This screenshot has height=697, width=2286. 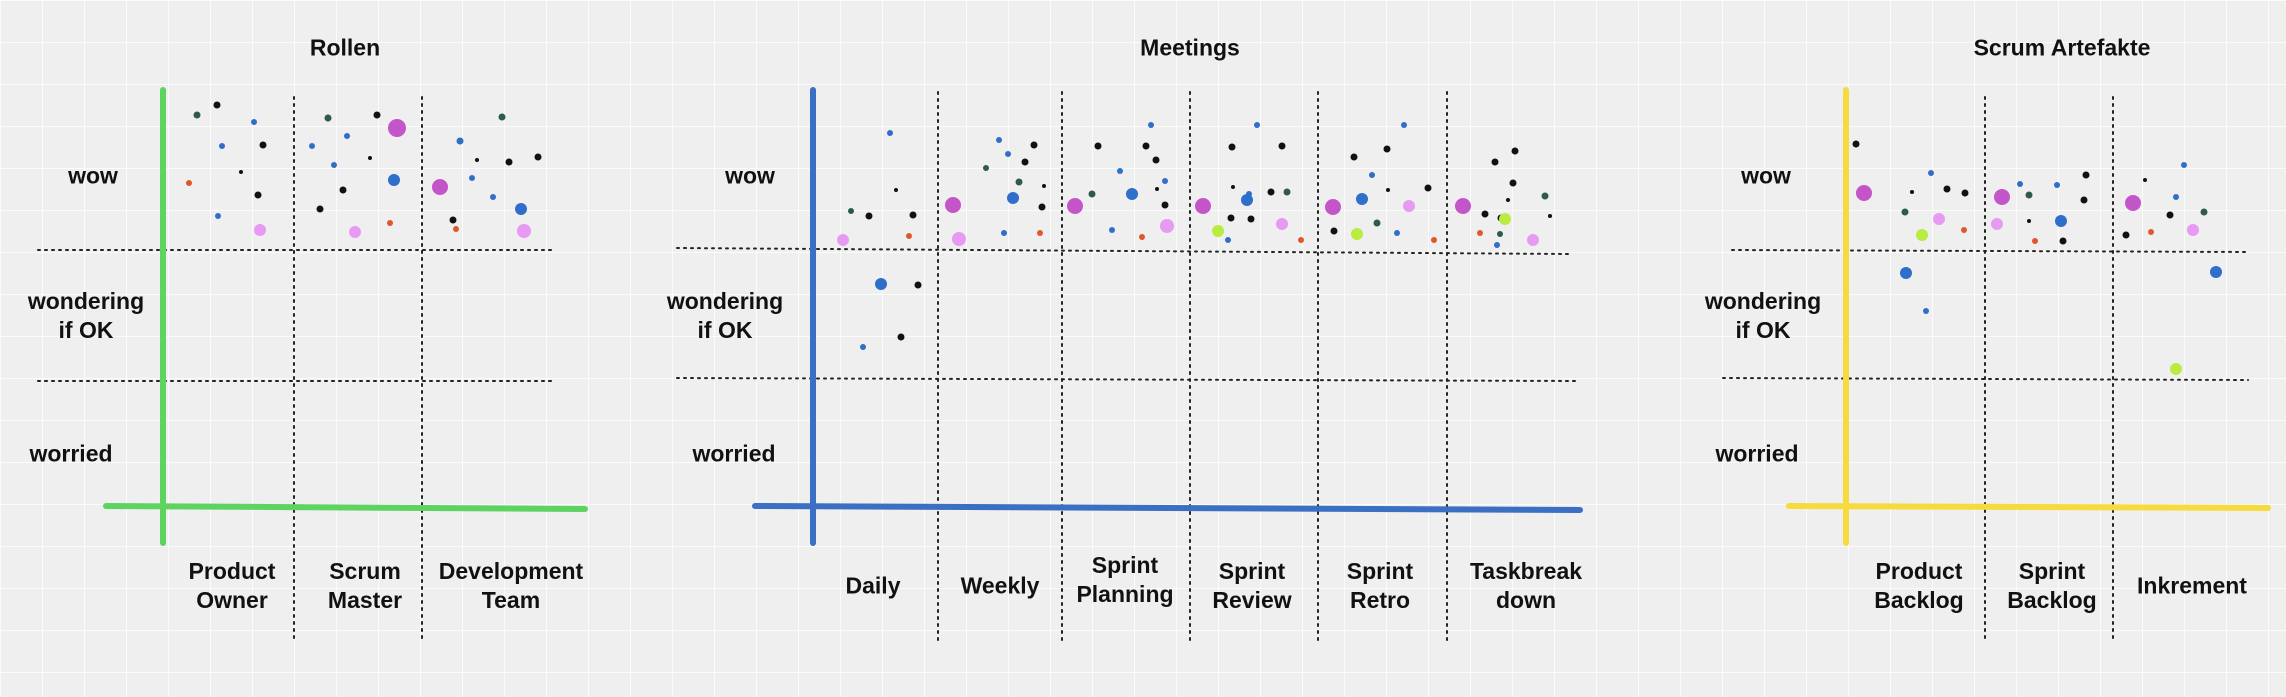 What do you see at coordinates (873, 585) in the screenshot?
I see `column-label-daily: Daily` at bounding box center [873, 585].